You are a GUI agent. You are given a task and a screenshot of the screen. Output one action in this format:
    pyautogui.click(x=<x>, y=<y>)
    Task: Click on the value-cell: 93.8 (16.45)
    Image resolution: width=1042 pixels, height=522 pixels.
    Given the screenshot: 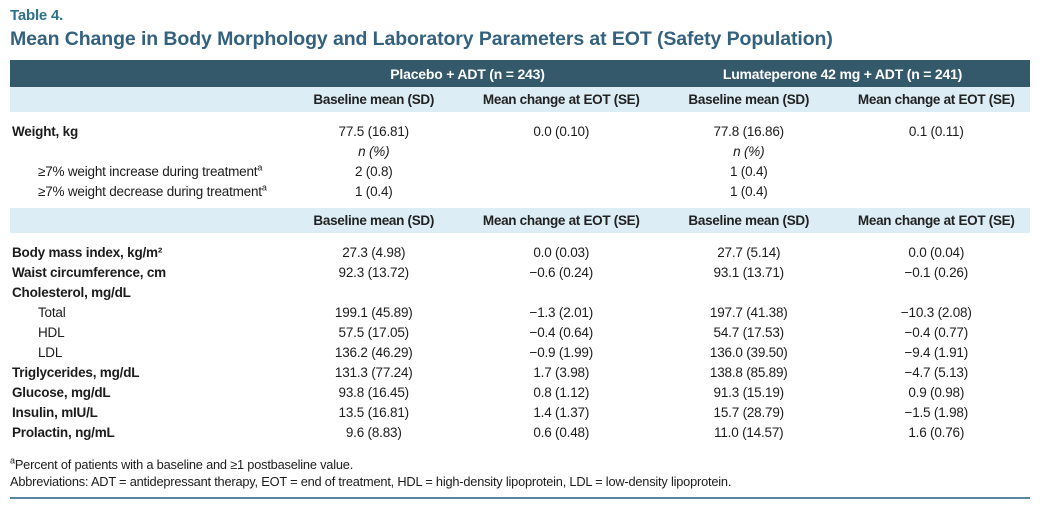 What is the action you would take?
    pyautogui.click(x=374, y=392)
    